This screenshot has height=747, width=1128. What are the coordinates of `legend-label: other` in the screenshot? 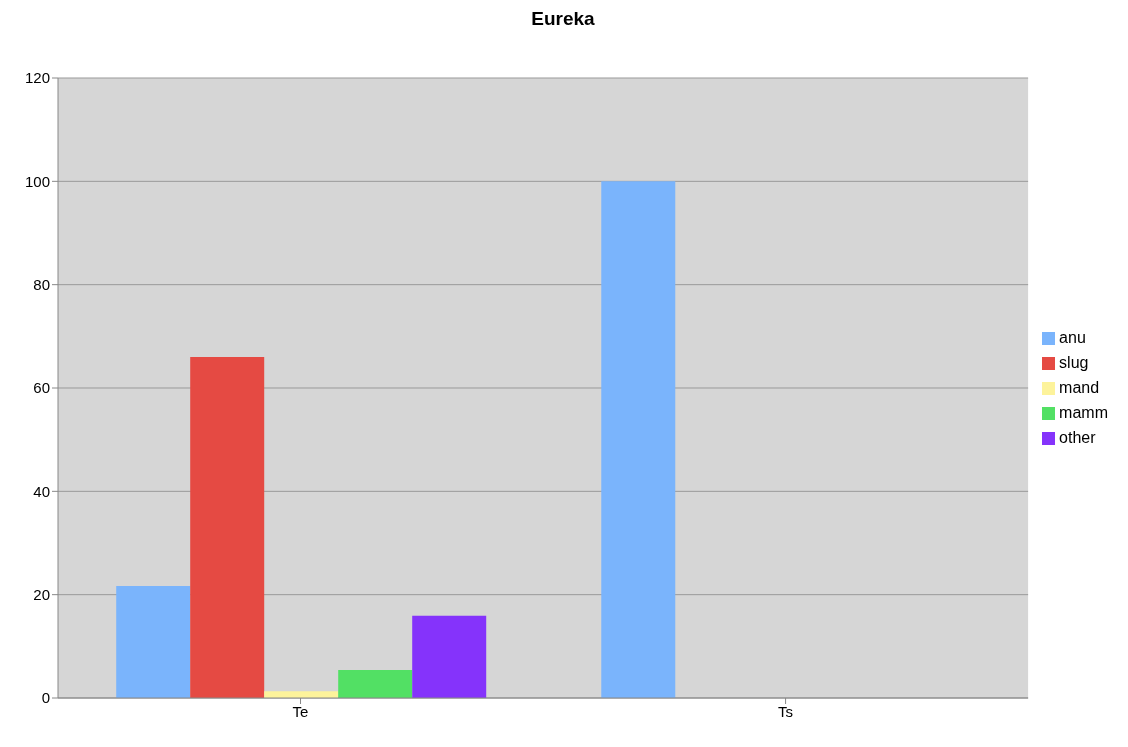 It's located at (1077, 438).